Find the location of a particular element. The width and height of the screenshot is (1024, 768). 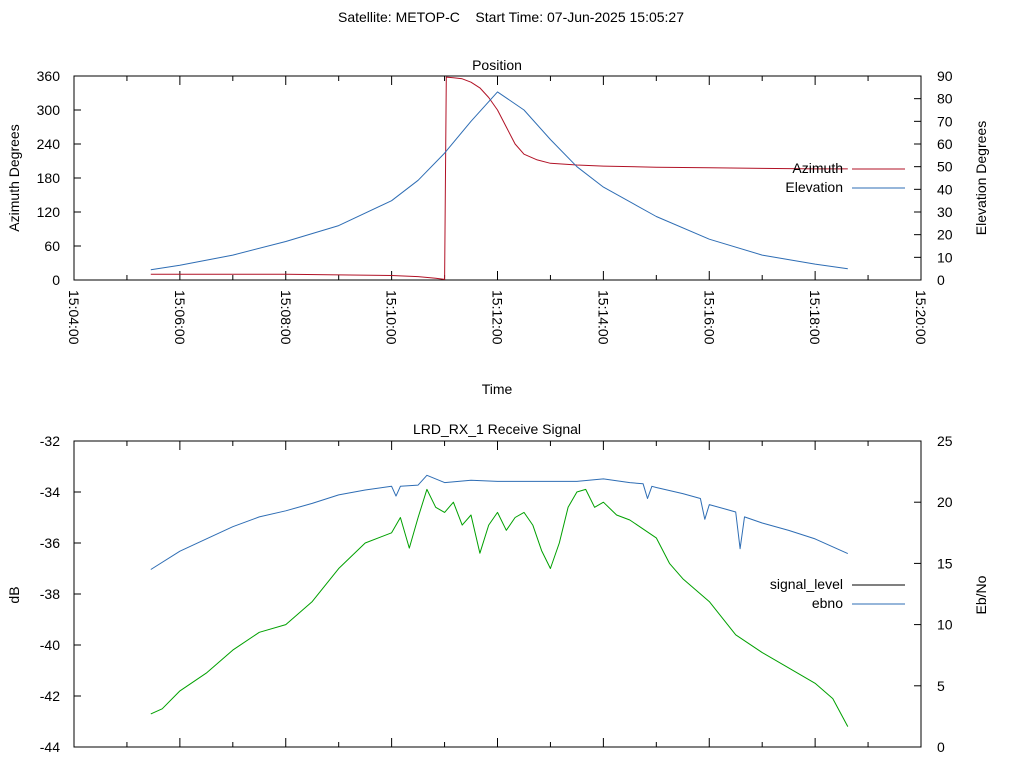

position-x-tick-label: 15:10:00 is located at coordinates (392, 317).